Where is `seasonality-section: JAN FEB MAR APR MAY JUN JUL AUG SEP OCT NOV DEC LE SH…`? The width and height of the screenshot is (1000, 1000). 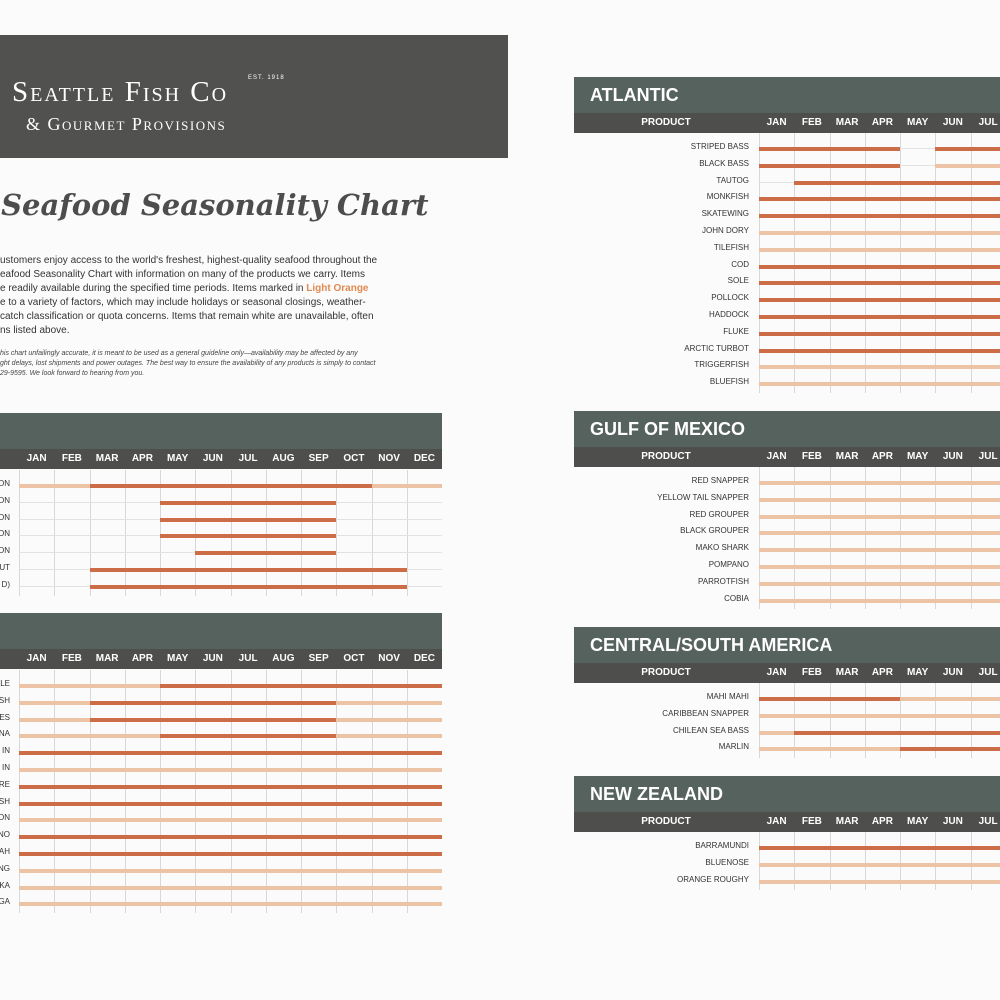
seasonality-section: JAN FEB MAR APR MAY JUN JUL AUG SEP OCT NOV DEC LE SH… is located at coordinates (221, 765).